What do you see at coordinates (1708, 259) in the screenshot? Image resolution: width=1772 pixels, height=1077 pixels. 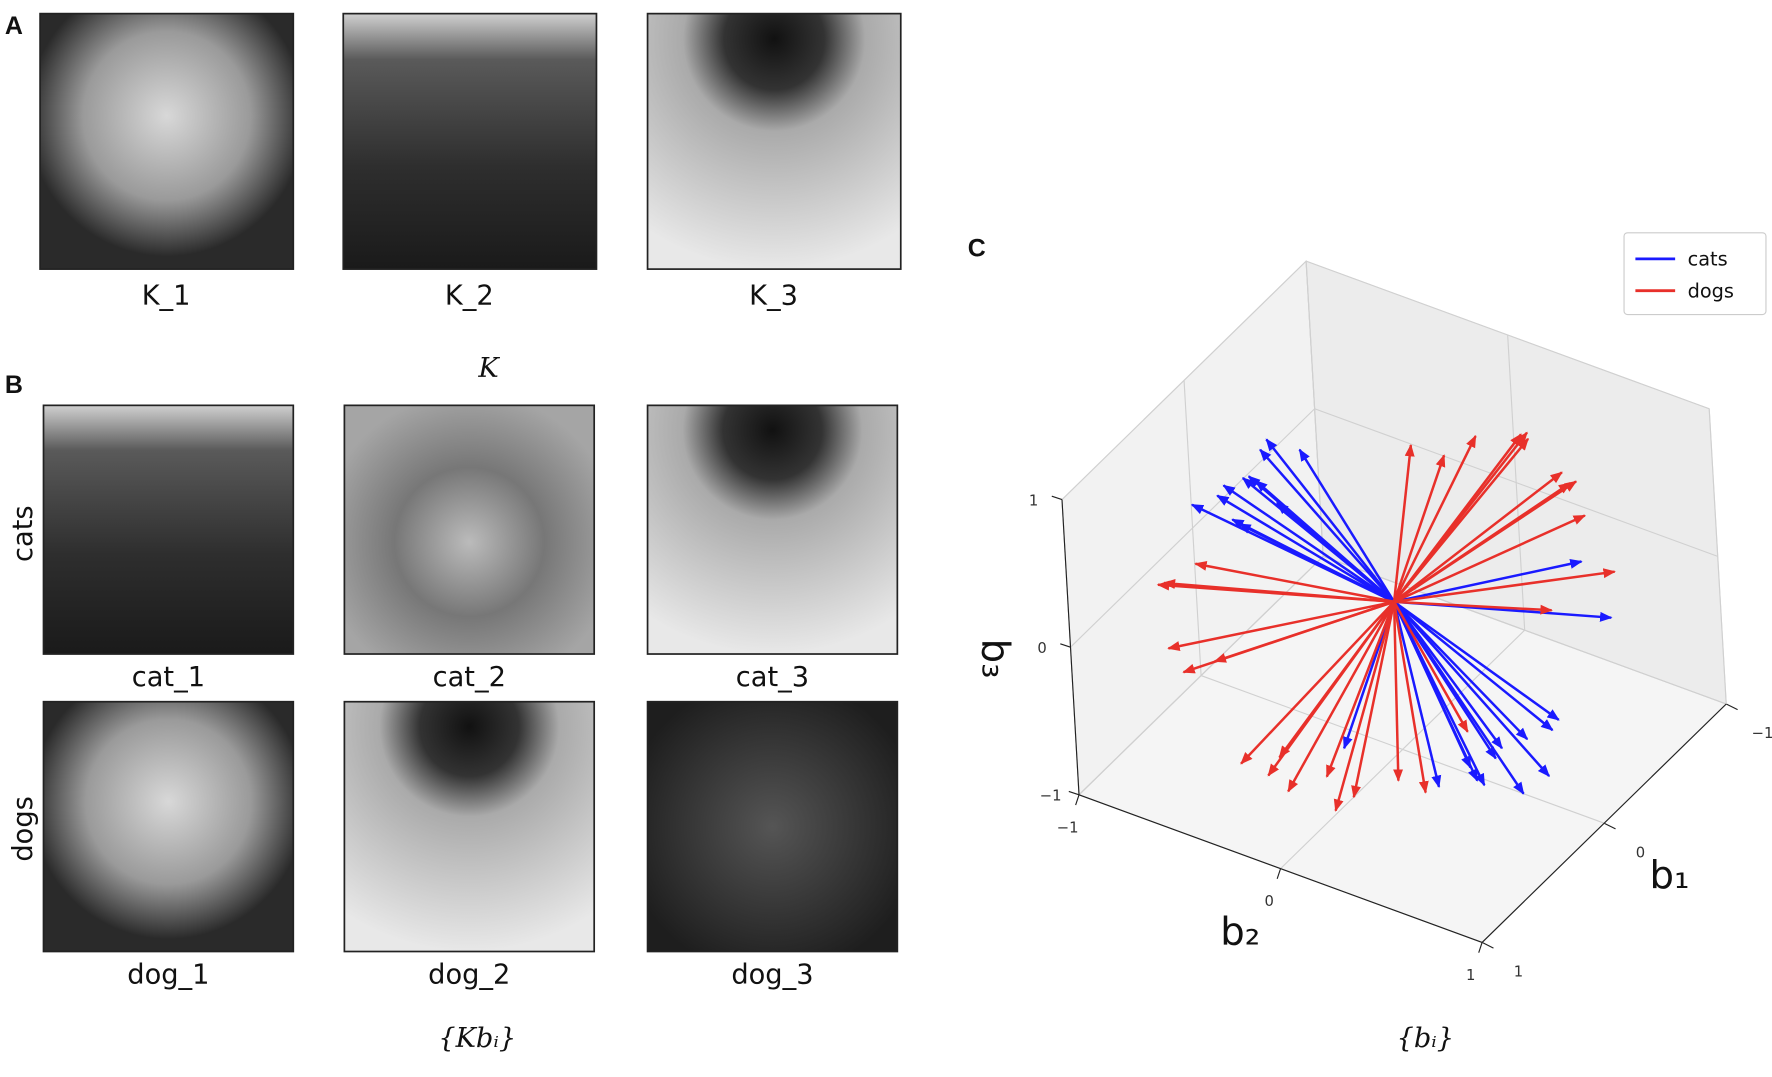 I see `legend-label: cats` at bounding box center [1708, 259].